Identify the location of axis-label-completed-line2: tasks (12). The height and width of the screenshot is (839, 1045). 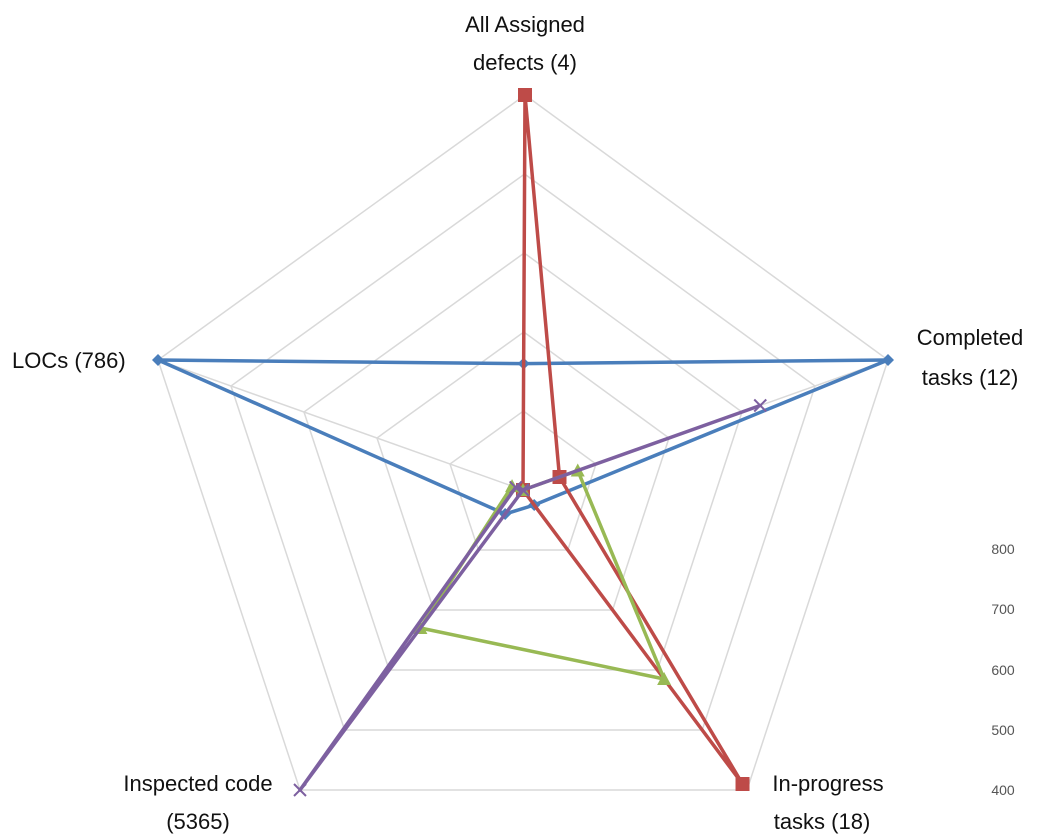
(970, 377).